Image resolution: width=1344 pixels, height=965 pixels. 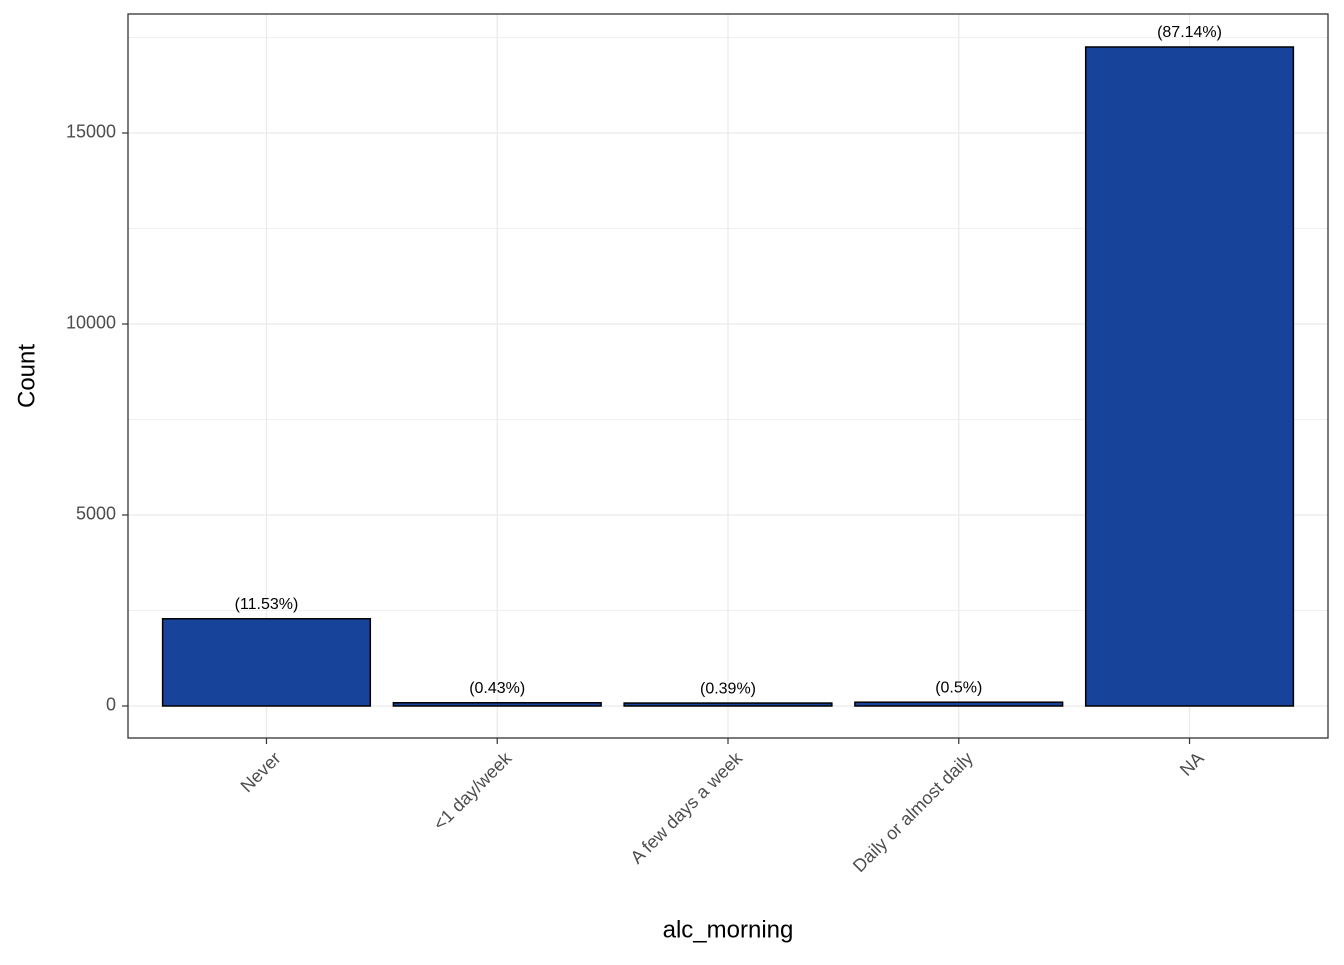 I want to click on y-axis-title: Count, so click(x=26, y=376).